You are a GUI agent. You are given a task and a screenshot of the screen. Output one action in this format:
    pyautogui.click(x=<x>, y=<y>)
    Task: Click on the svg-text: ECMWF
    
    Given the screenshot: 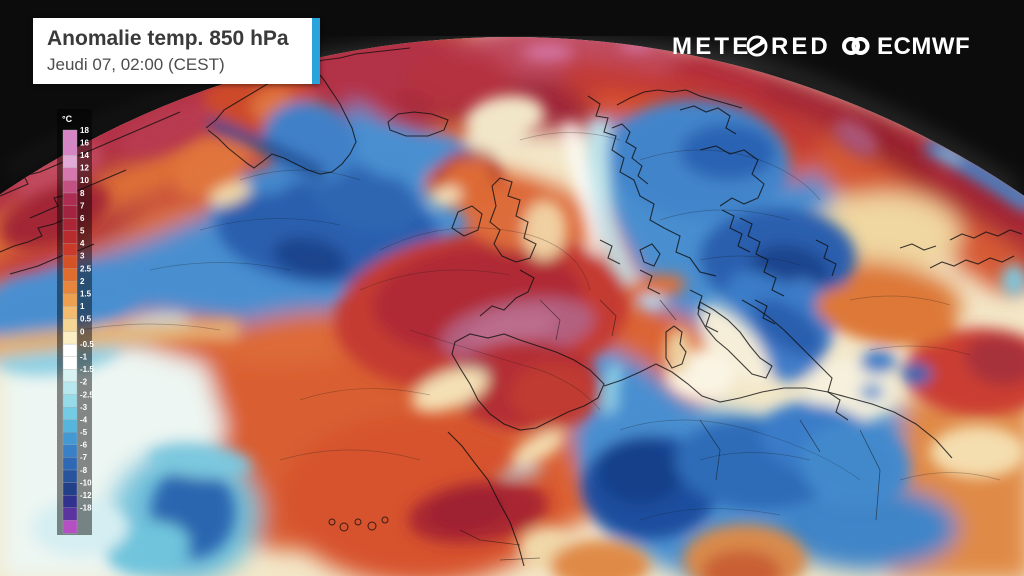 What is the action you would take?
    pyautogui.click(x=923, y=46)
    